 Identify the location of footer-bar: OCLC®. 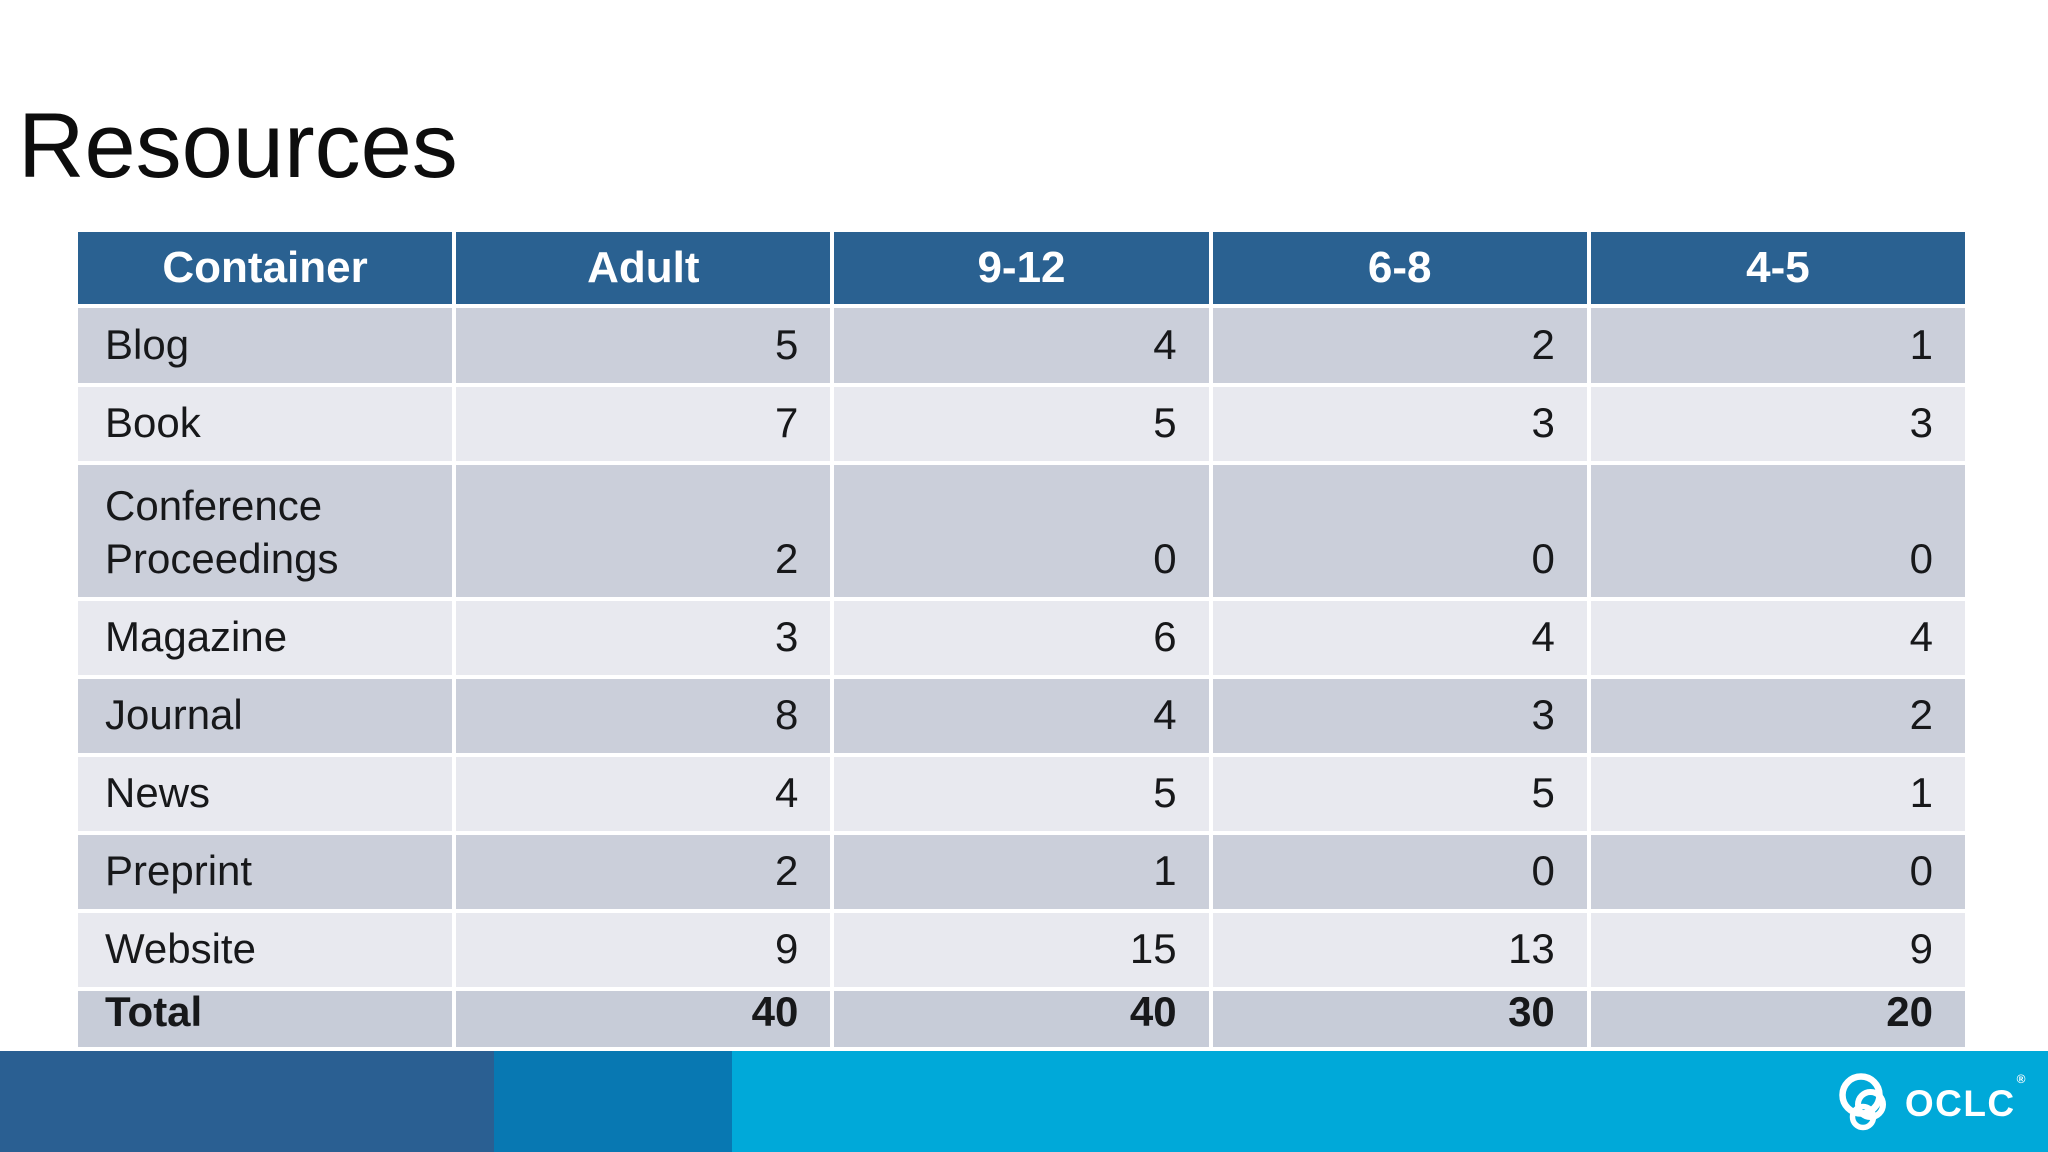
(1024, 1101).